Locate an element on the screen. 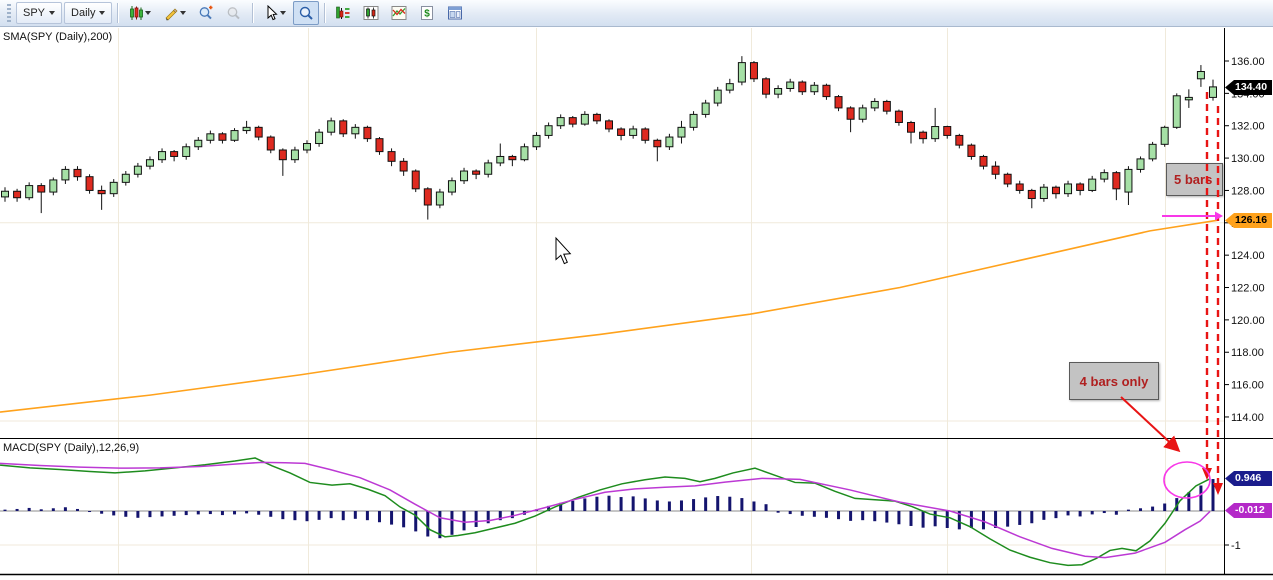 The width and height of the screenshot is (1273, 580). zoom-in-button is located at coordinates (206, 13).